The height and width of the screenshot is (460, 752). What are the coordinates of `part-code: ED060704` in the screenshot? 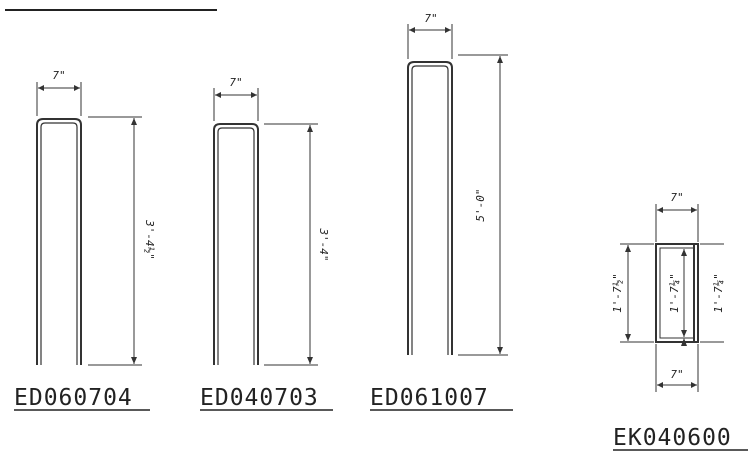 It's located at (73, 398).